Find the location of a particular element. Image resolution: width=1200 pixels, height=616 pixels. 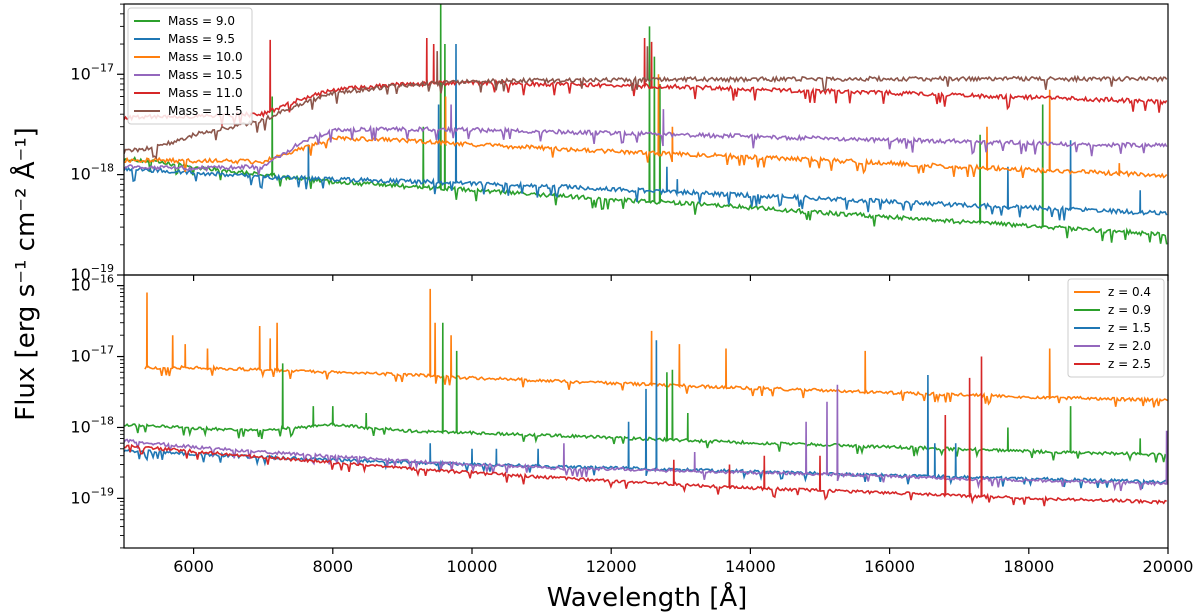

x-tick-label: 18000 is located at coordinates (1028, 566).